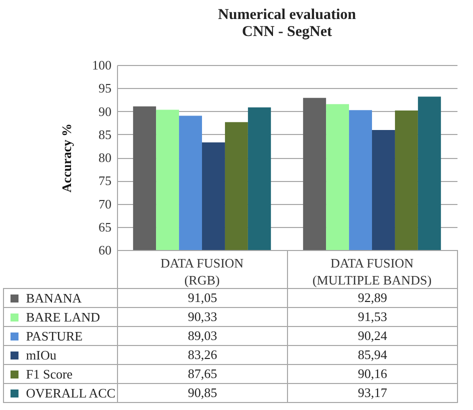 The width and height of the screenshot is (473, 410). I want to click on legend-label: F1 Score, so click(49, 374).